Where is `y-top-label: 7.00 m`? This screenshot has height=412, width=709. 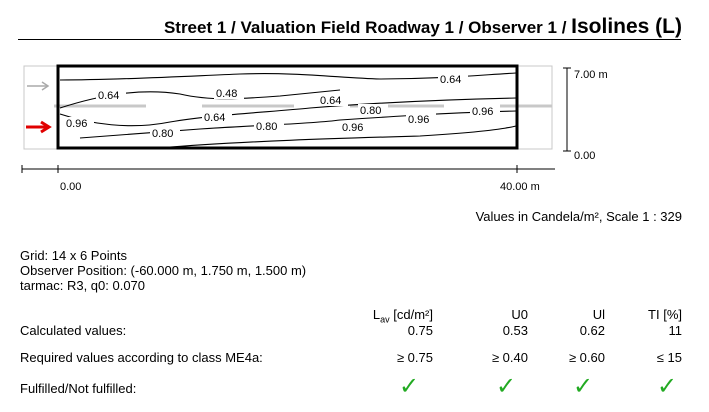
y-top-label: 7.00 m is located at coordinates (591, 75).